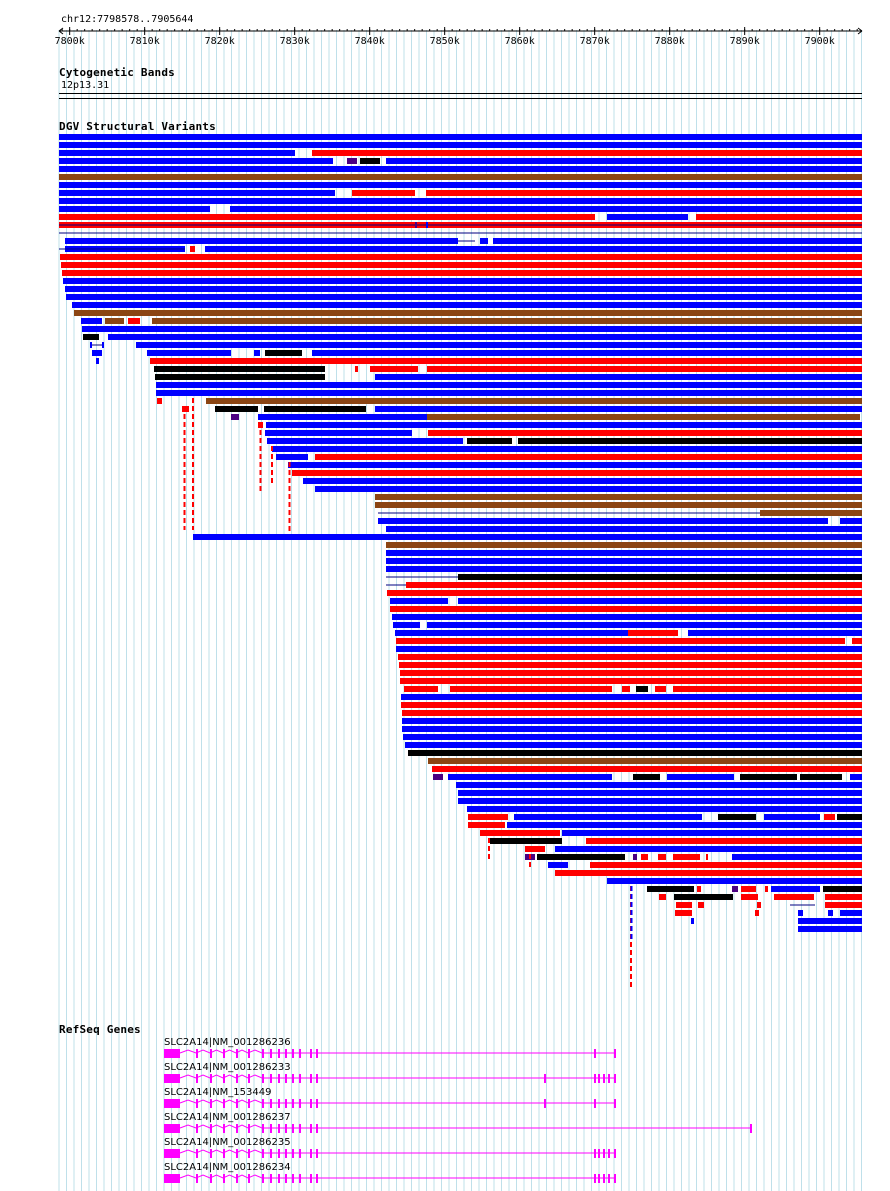 The height and width of the screenshot is (1191, 890). I want to click on gene-label: SLC2A14|NM_001286233, so click(227, 1067).